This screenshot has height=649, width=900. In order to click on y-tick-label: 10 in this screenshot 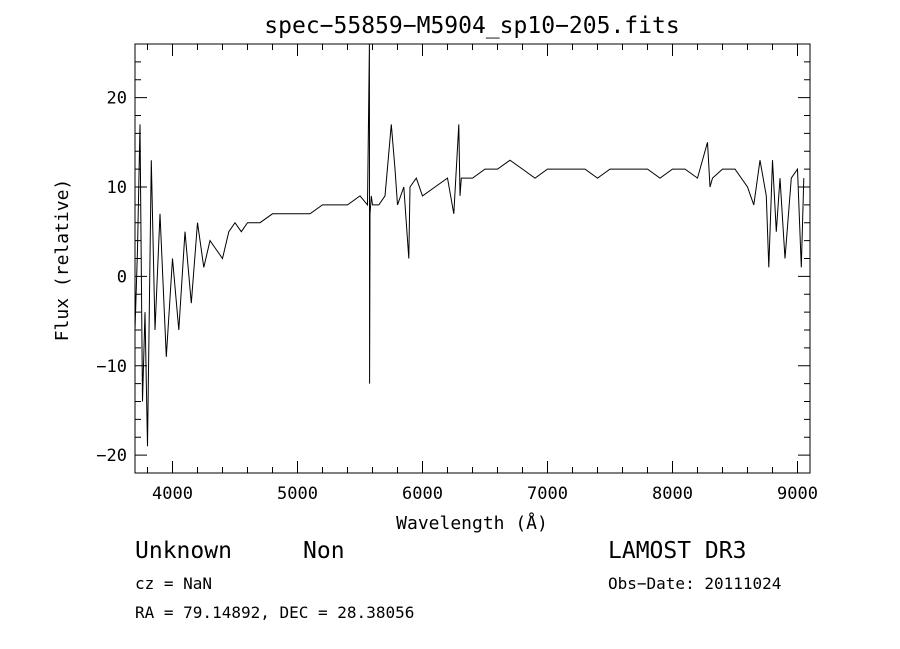, I will do `click(117, 188)`.